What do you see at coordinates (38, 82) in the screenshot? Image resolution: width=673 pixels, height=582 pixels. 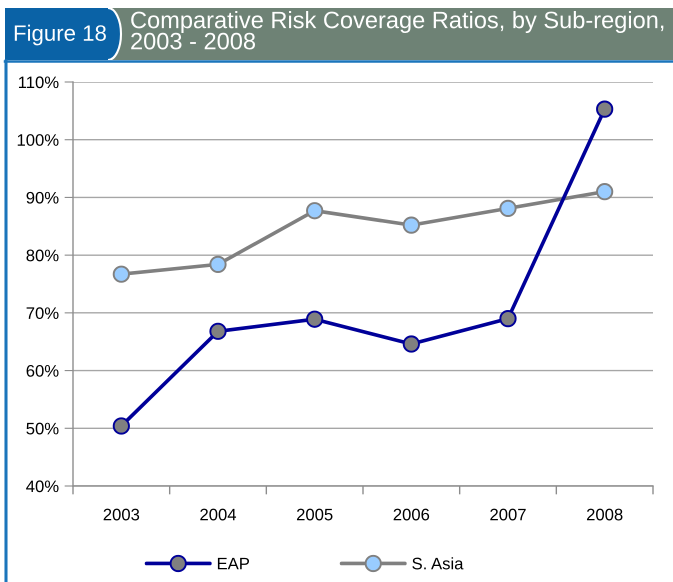 I see `y-tick-label: 110%` at bounding box center [38, 82].